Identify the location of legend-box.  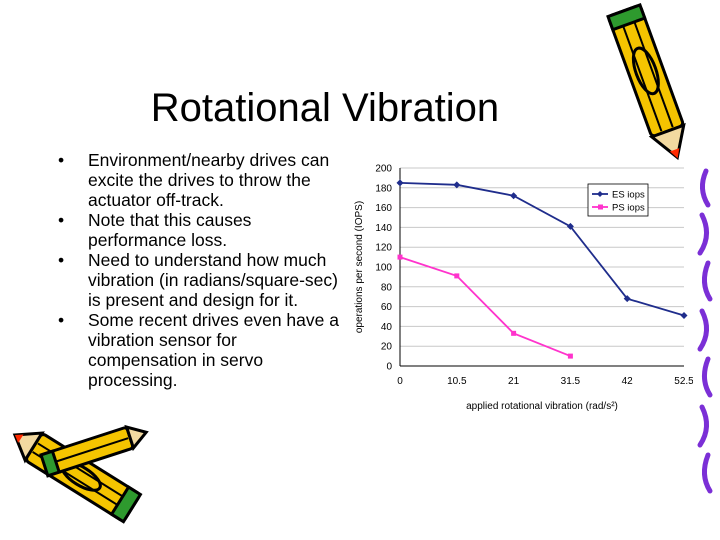
(618, 200).